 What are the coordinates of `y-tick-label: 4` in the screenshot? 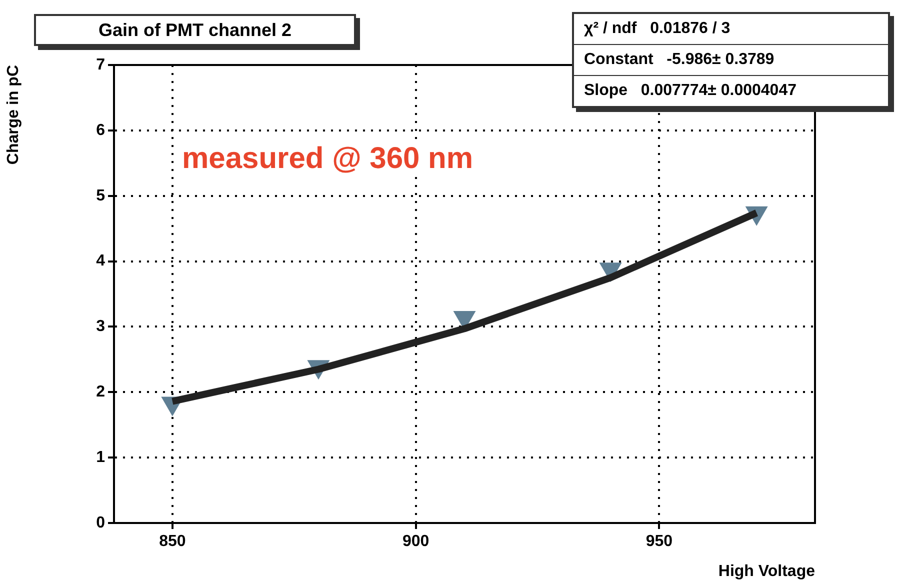 It's located at (101, 261).